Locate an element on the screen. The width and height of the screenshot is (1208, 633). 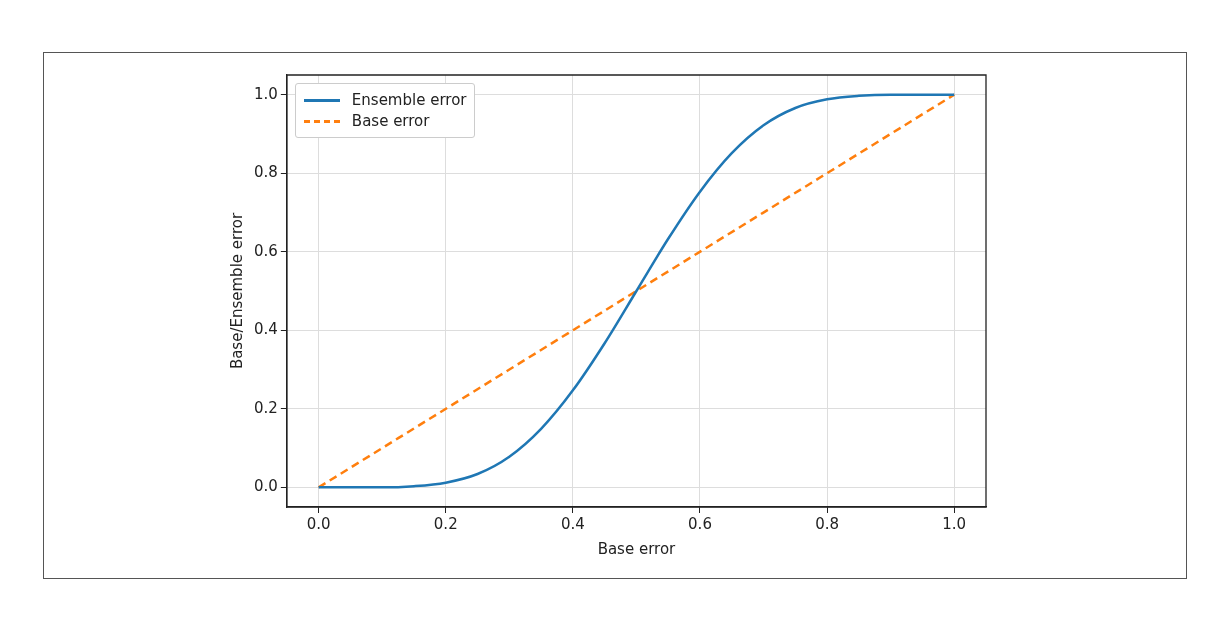
legend-label: Ensemble error is located at coordinates (409, 100).